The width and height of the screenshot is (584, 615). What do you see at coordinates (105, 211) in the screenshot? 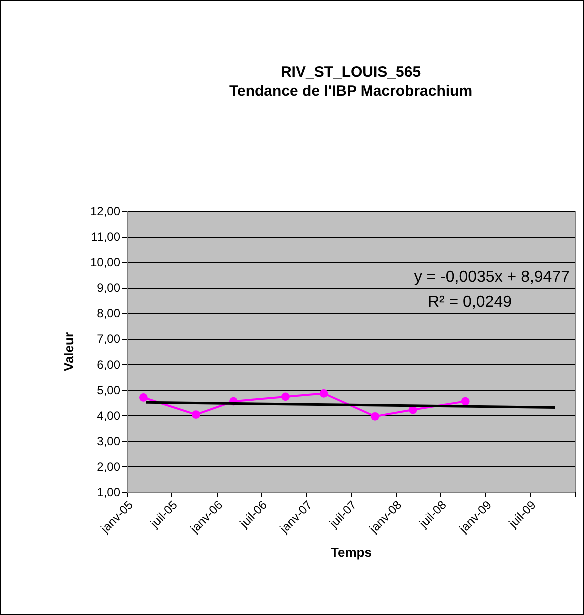
I see `y-tick-label: 12,00` at bounding box center [105, 211].